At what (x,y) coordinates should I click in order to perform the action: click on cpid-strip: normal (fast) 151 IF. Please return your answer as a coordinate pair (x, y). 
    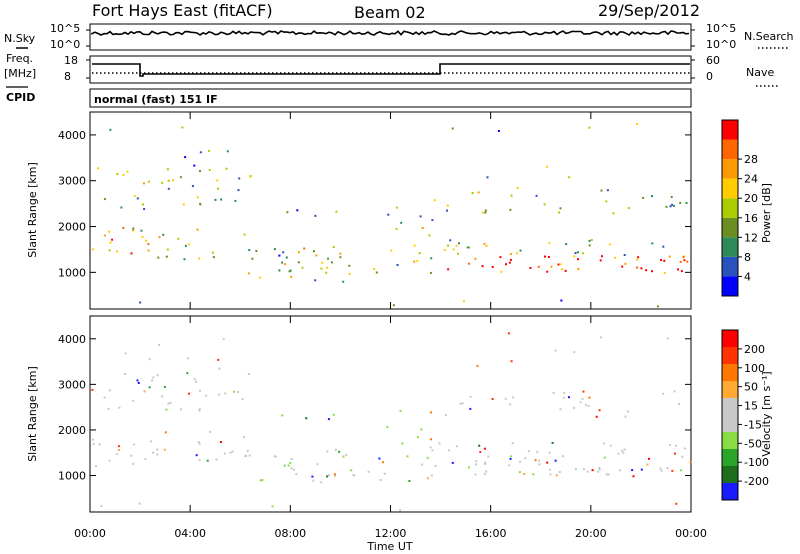
    Looking at the image, I should click on (390, 98).